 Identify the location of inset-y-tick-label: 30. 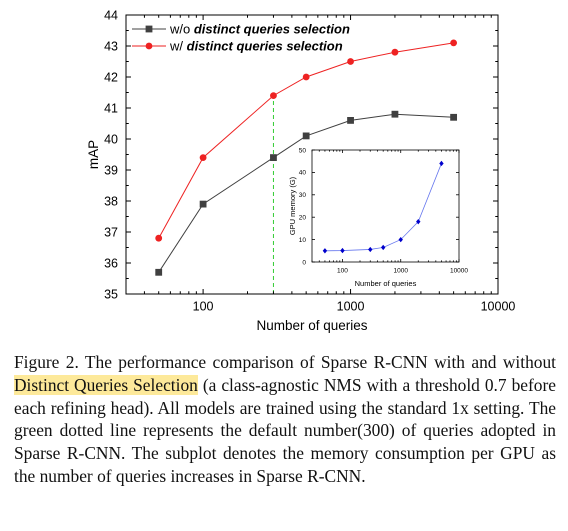
(303, 195).